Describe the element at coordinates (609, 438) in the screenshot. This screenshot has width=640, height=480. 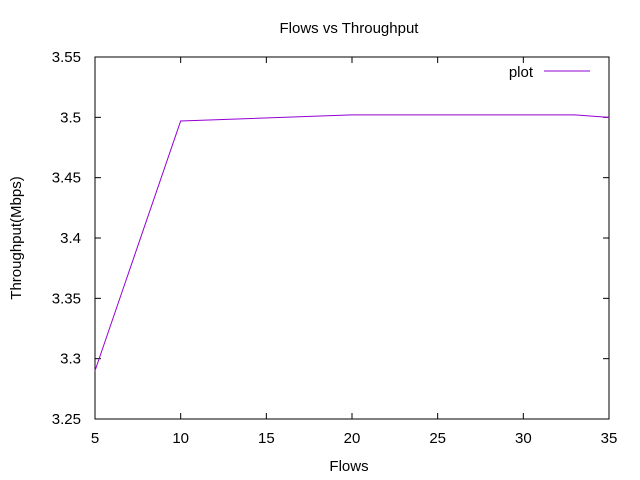
I see `x-tick-label: 35` at that location.